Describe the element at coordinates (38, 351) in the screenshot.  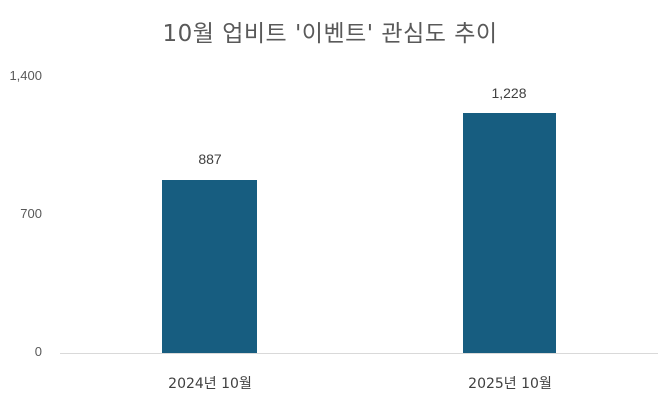
I see `y-tick-0: 0` at that location.